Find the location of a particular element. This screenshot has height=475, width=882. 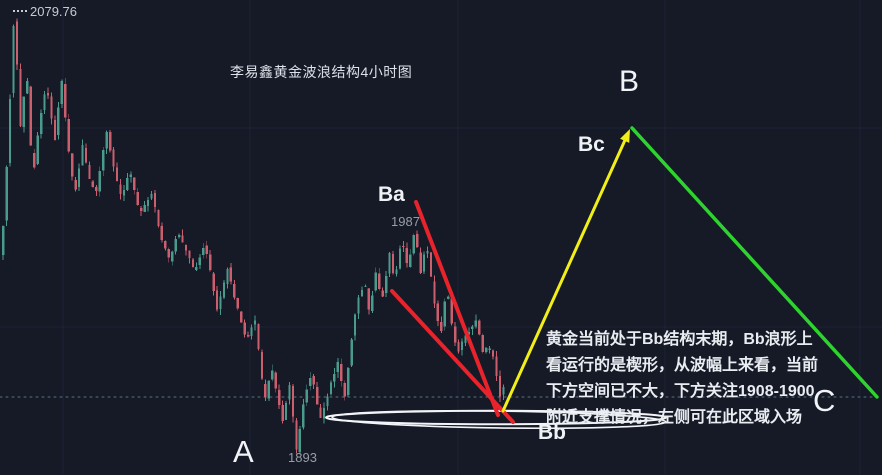

wedge-lower-trendline is located at coordinates (452, 356).